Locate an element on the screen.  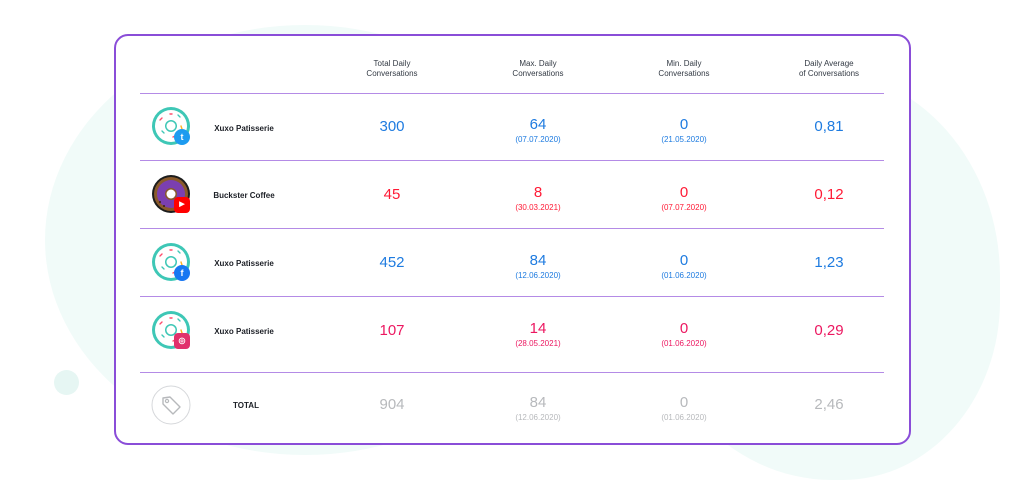
column-header-average: Daily Average of Conversations is located at coordinates (829, 68).